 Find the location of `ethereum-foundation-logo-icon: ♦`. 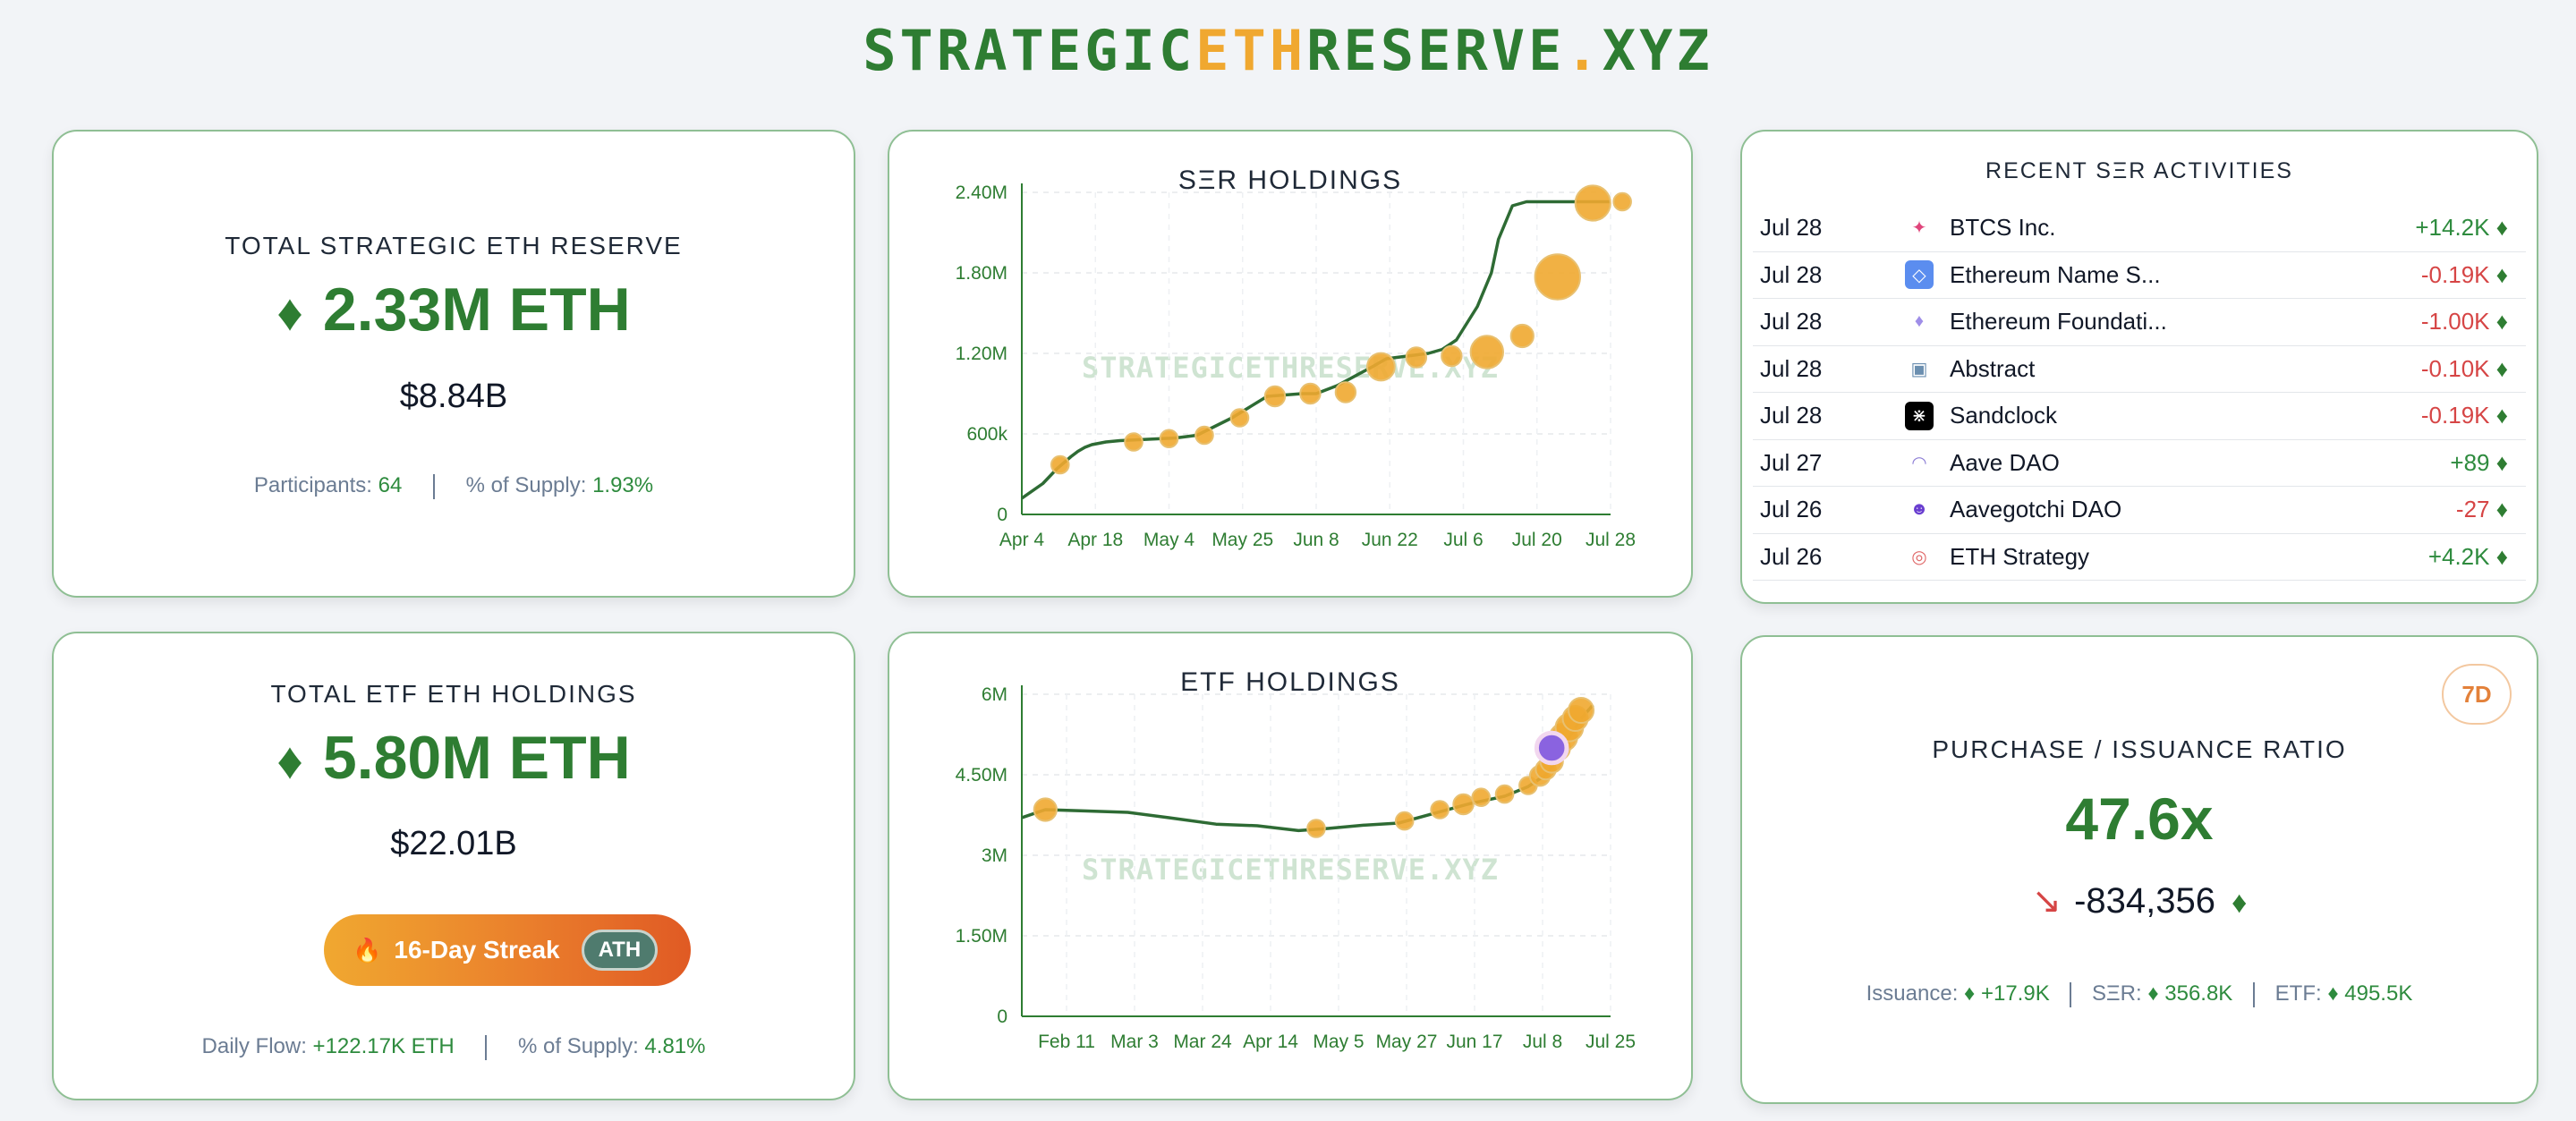

ethereum-foundation-logo-icon: ♦ is located at coordinates (1920, 321).